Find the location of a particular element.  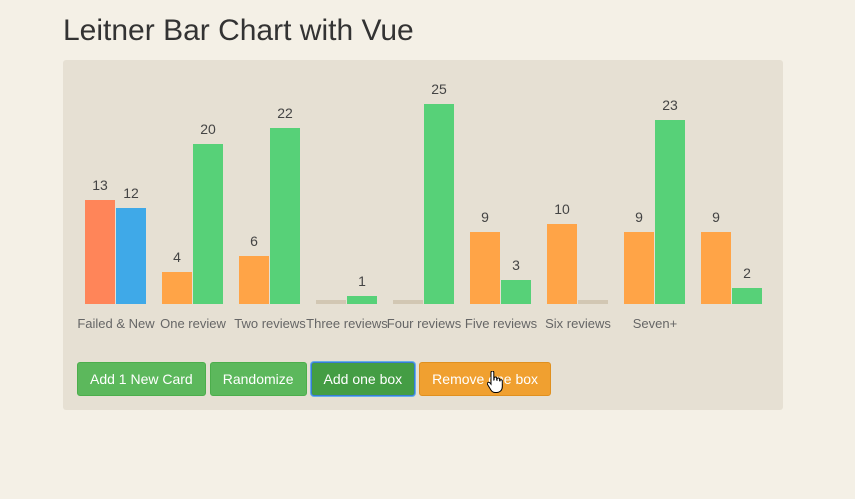

category-label: Six reviews is located at coordinates (578, 323).